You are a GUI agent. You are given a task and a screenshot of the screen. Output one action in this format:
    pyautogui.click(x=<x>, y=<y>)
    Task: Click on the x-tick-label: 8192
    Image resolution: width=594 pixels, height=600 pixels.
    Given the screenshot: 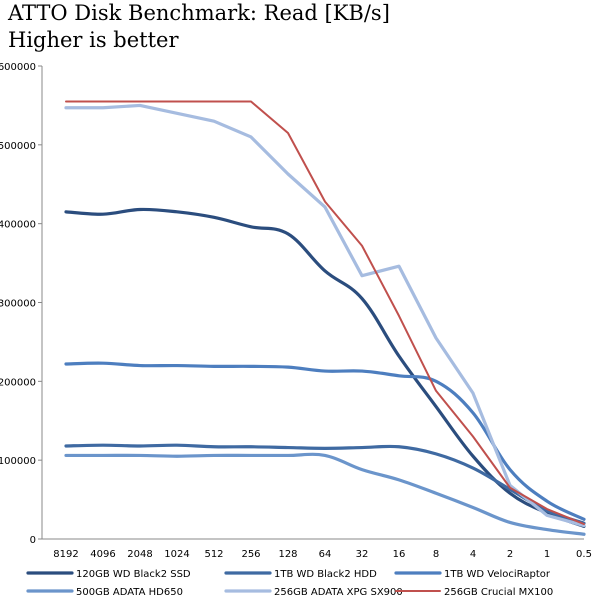 What is the action you would take?
    pyautogui.click(x=65, y=554)
    